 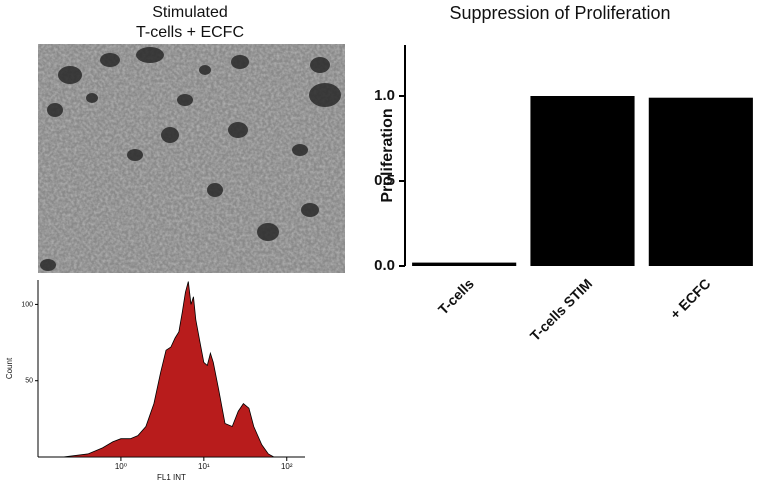 I want to click on y-tick-label: 0.0, so click(x=384, y=265).